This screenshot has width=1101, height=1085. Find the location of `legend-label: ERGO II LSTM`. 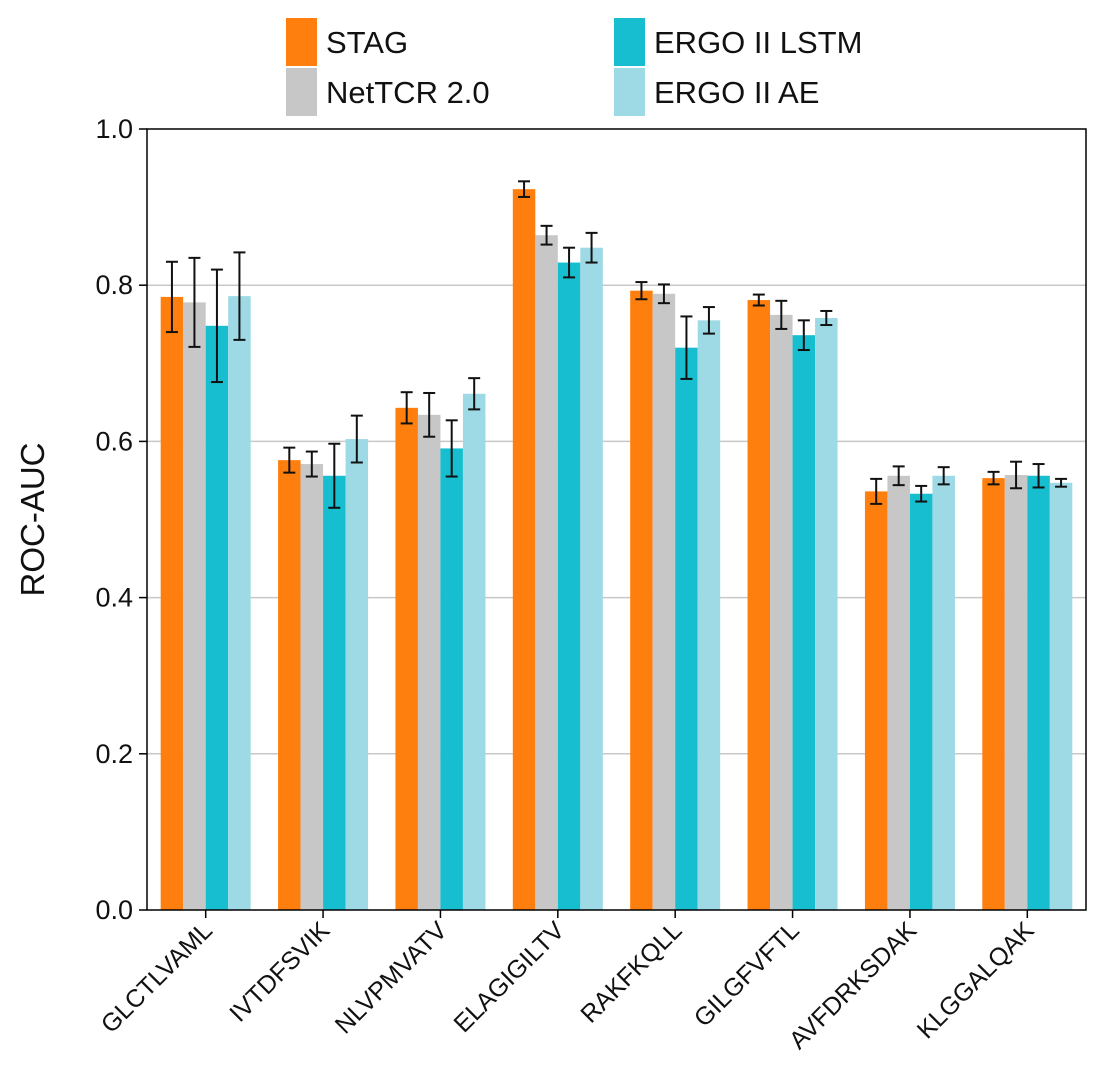

legend-label: ERGO II LSTM is located at coordinates (758, 42).